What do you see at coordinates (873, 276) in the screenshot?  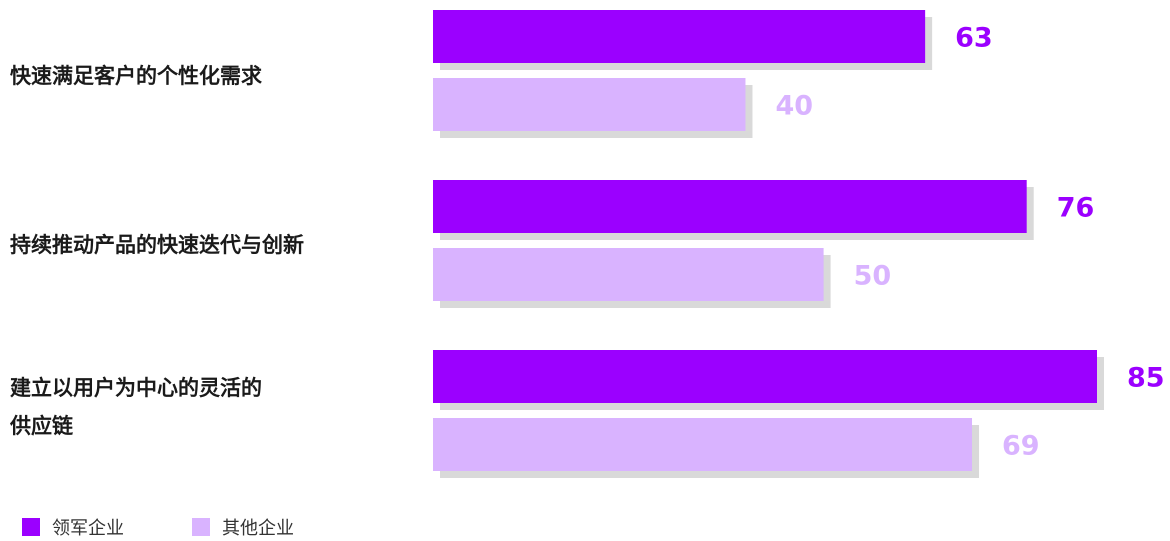 I see `data-label-other-1: 50` at bounding box center [873, 276].